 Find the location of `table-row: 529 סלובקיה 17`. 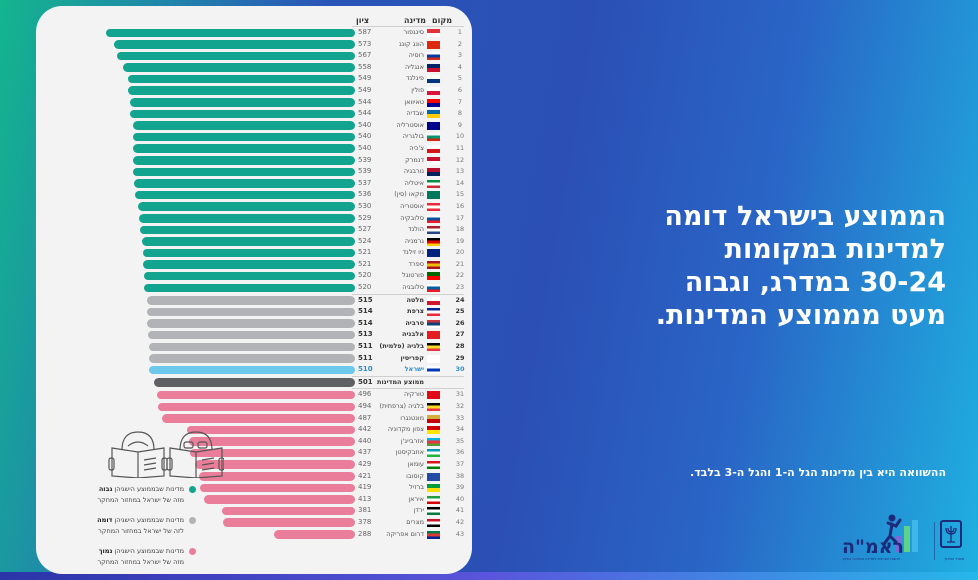

table-row: 529 סלובקיה 17 is located at coordinates (254, 219).